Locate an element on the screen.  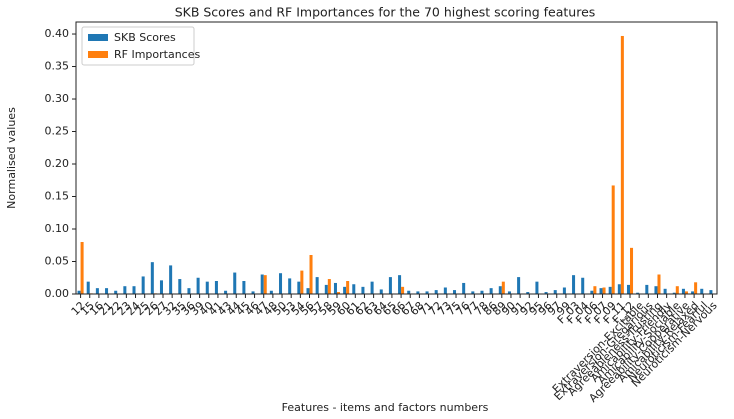
legend-label: RF Importances is located at coordinates (157, 54).